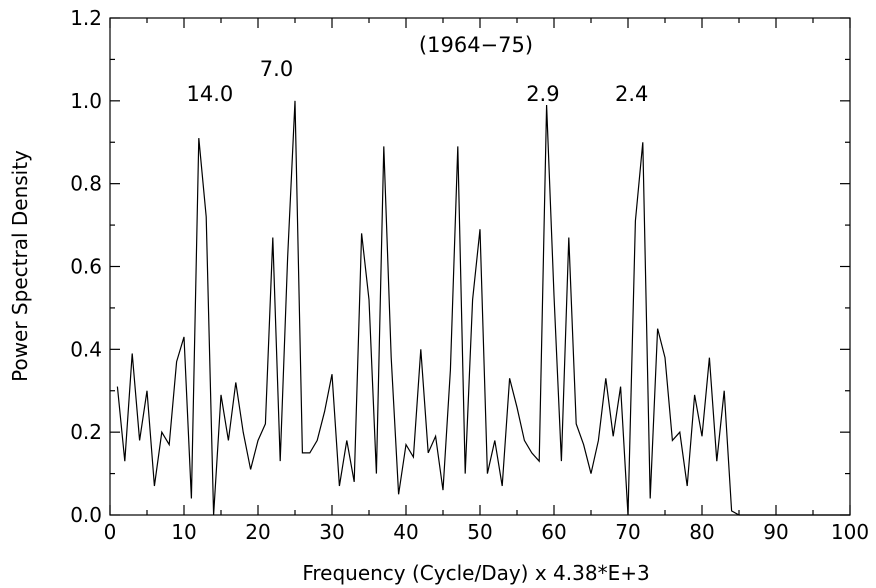 The image size is (876, 588). I want to click on x-tick-label: 0, so click(110, 532).